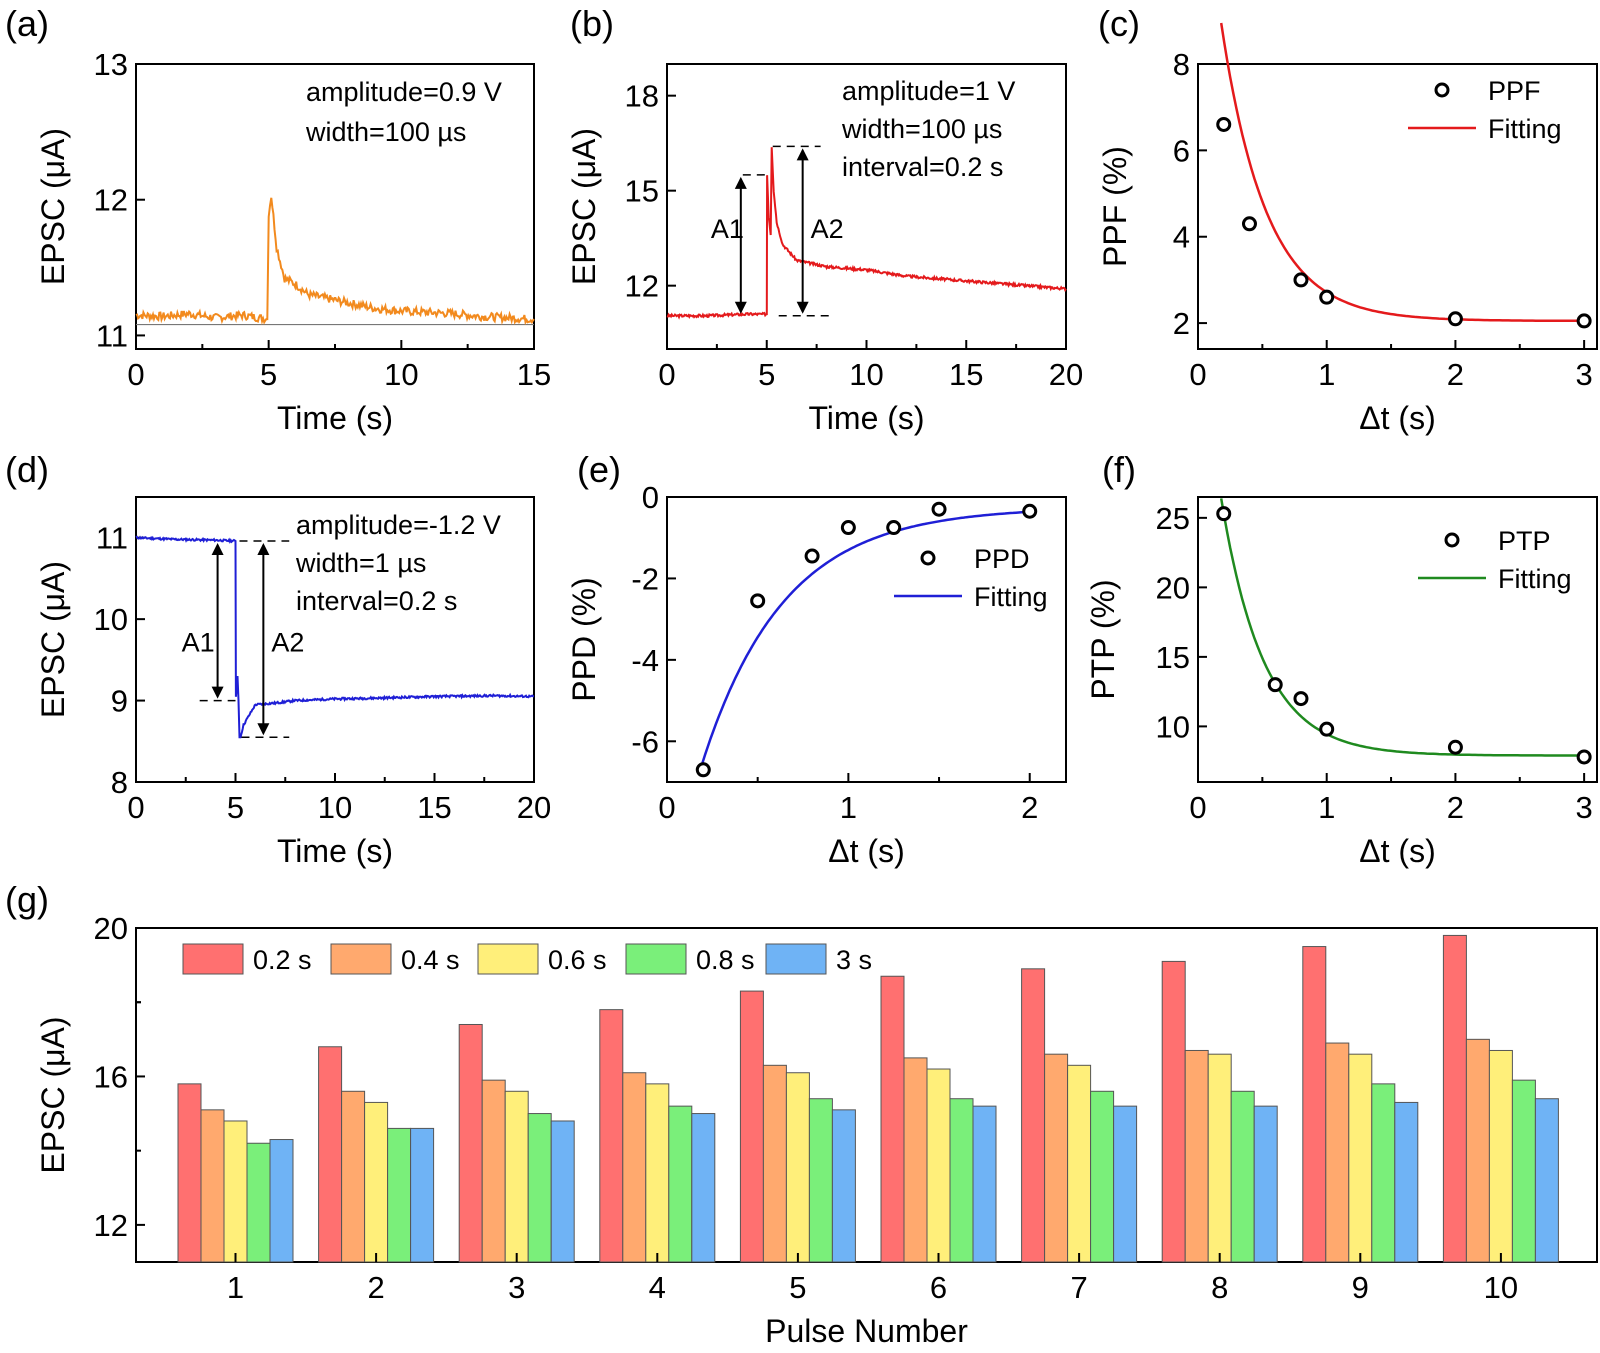  I want to click on legend-label-points: PTP, so click(1524, 541).